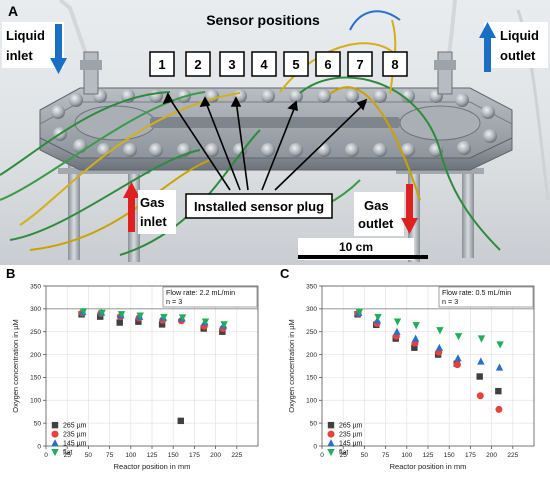  I want to click on svg-text: Gas, so click(152, 202).